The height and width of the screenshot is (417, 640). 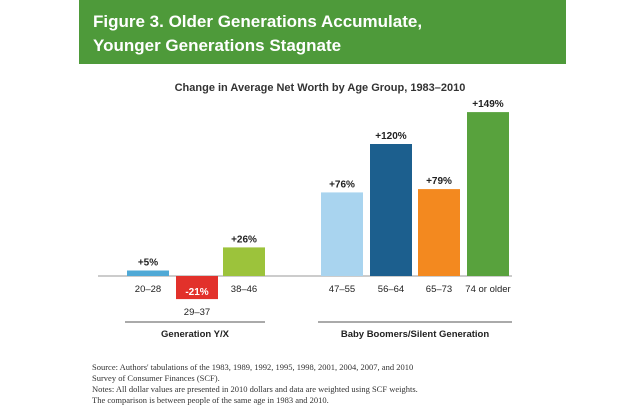 I want to click on category-label-2: 29–37, so click(x=197, y=312).